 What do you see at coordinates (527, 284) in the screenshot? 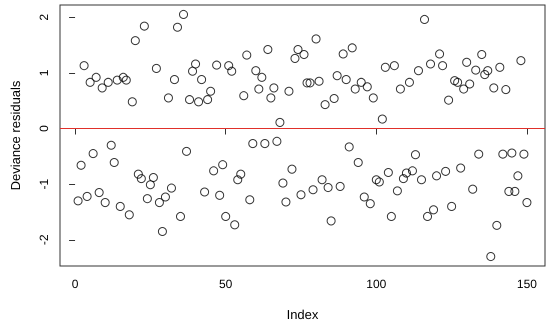
I see `x-tick-label: 150` at bounding box center [527, 284].